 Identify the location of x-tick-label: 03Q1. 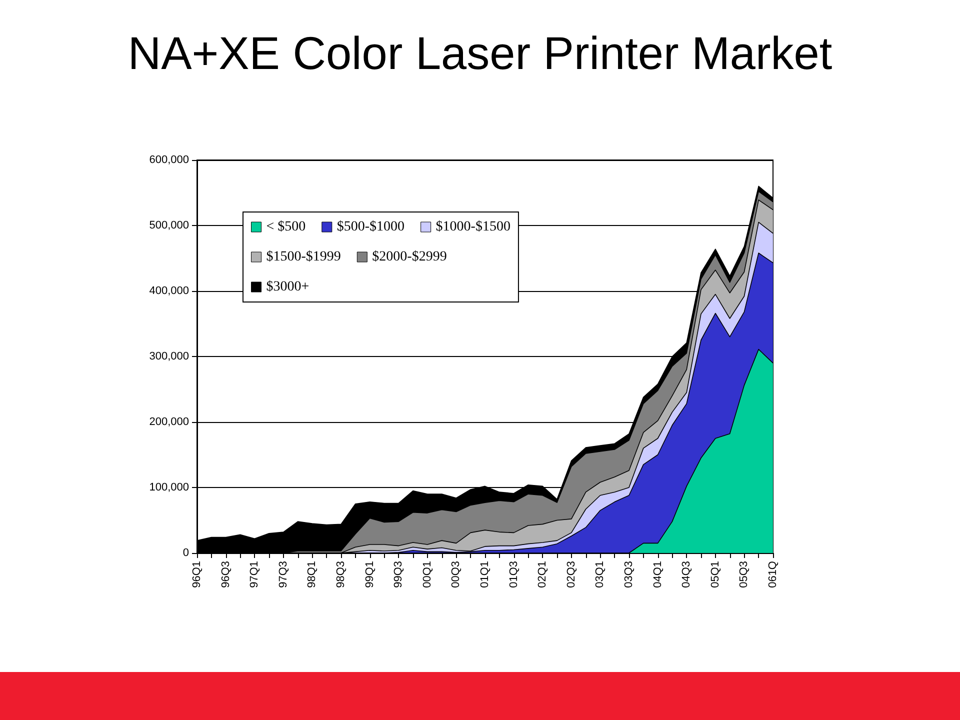
(600, 574).